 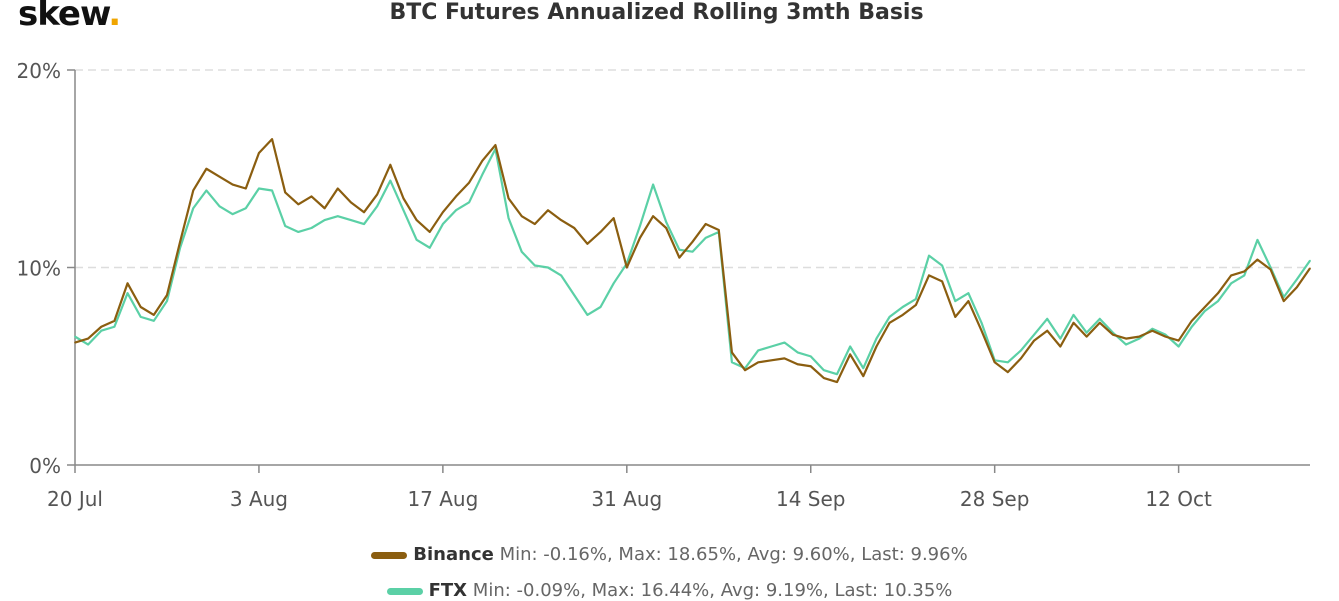 I want to click on legend-name-binance: Binance, so click(x=453, y=554).